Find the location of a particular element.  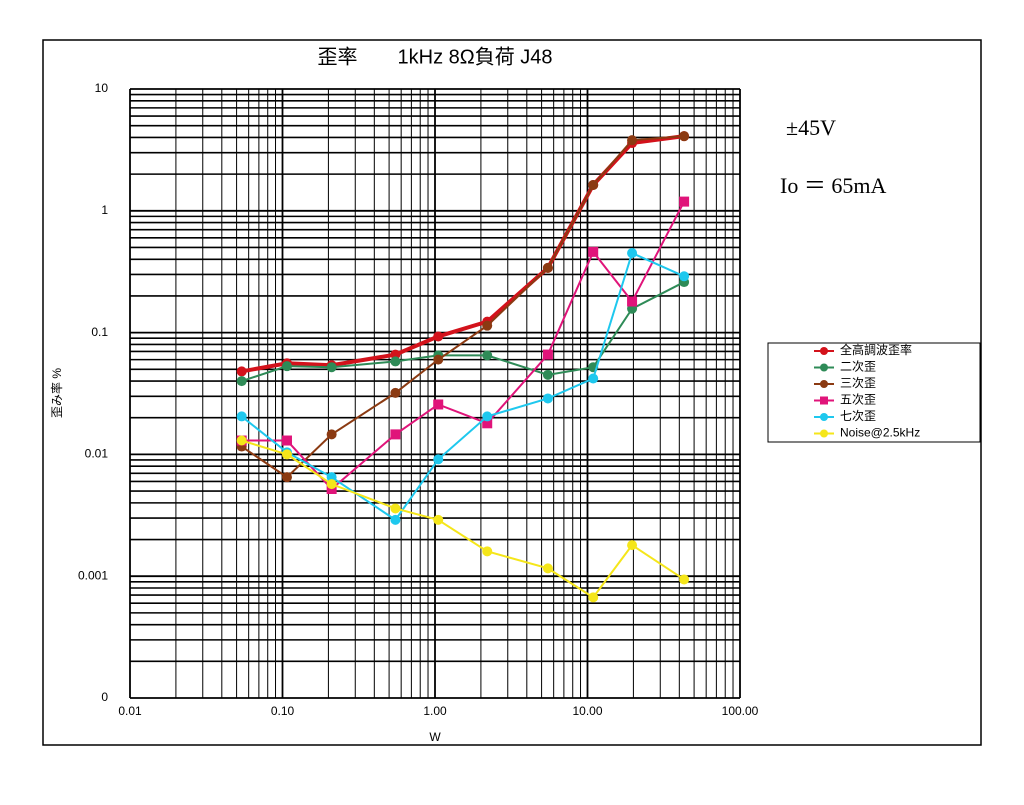

y-tick-label: 0.1 is located at coordinates (99, 332).